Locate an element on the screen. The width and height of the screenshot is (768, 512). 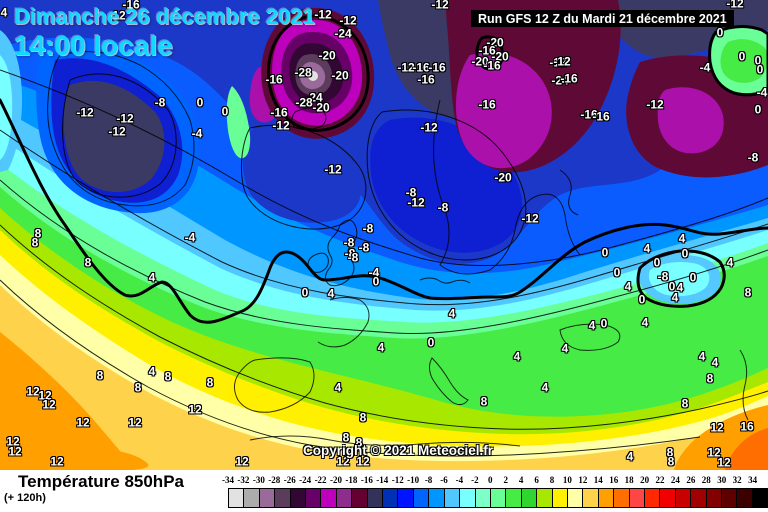
legend-tick: 14 is located at coordinates (598, 480).